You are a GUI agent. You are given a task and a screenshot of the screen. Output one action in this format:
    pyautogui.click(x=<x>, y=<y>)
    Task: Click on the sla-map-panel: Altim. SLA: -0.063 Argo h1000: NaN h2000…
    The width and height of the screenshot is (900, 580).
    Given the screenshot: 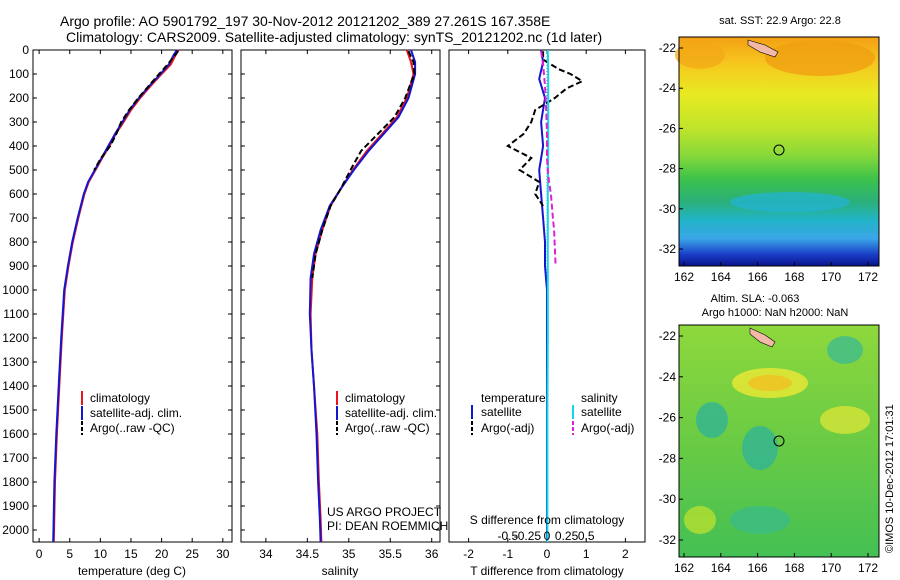 What is the action you would take?
    pyautogui.click(x=769, y=434)
    